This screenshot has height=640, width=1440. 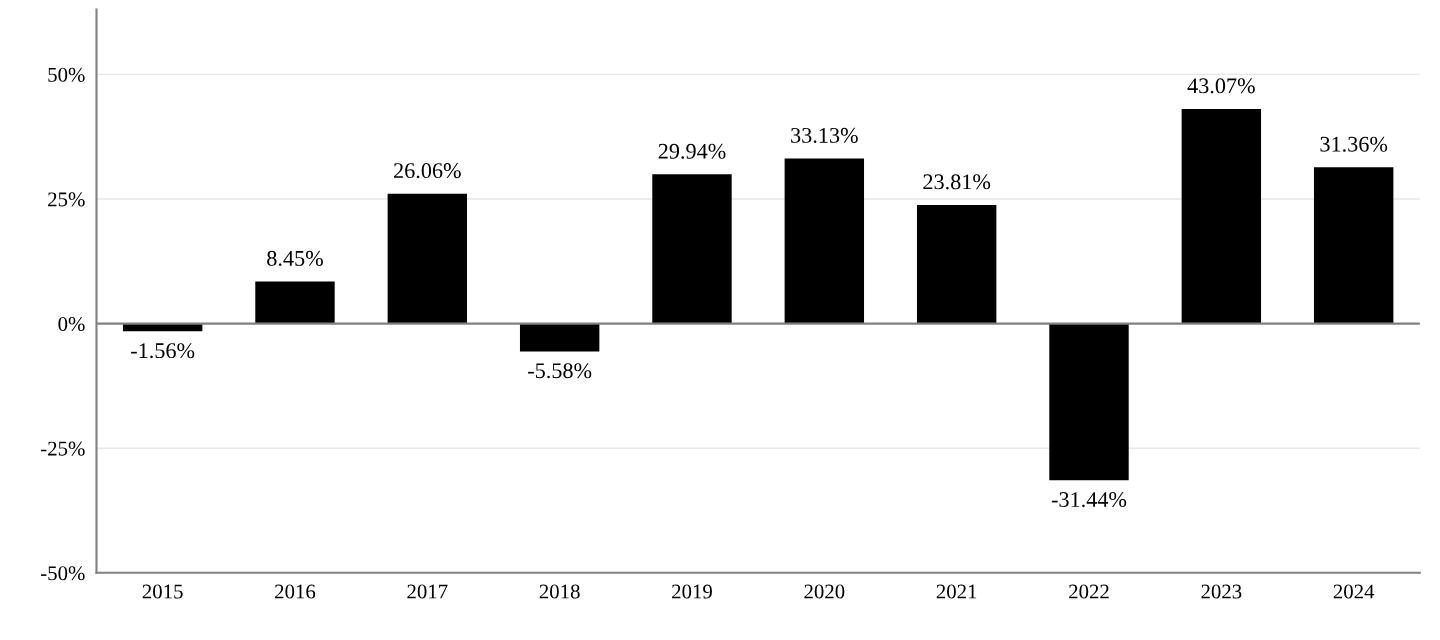 What do you see at coordinates (1089, 500) in the screenshot?
I see `data-label: -31.44%` at bounding box center [1089, 500].